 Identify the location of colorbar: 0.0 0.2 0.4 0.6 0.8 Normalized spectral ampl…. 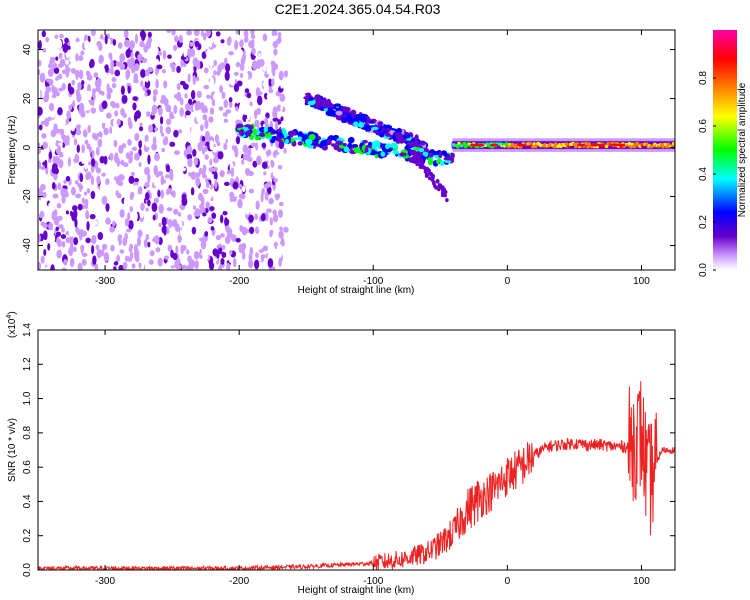
(723, 153).